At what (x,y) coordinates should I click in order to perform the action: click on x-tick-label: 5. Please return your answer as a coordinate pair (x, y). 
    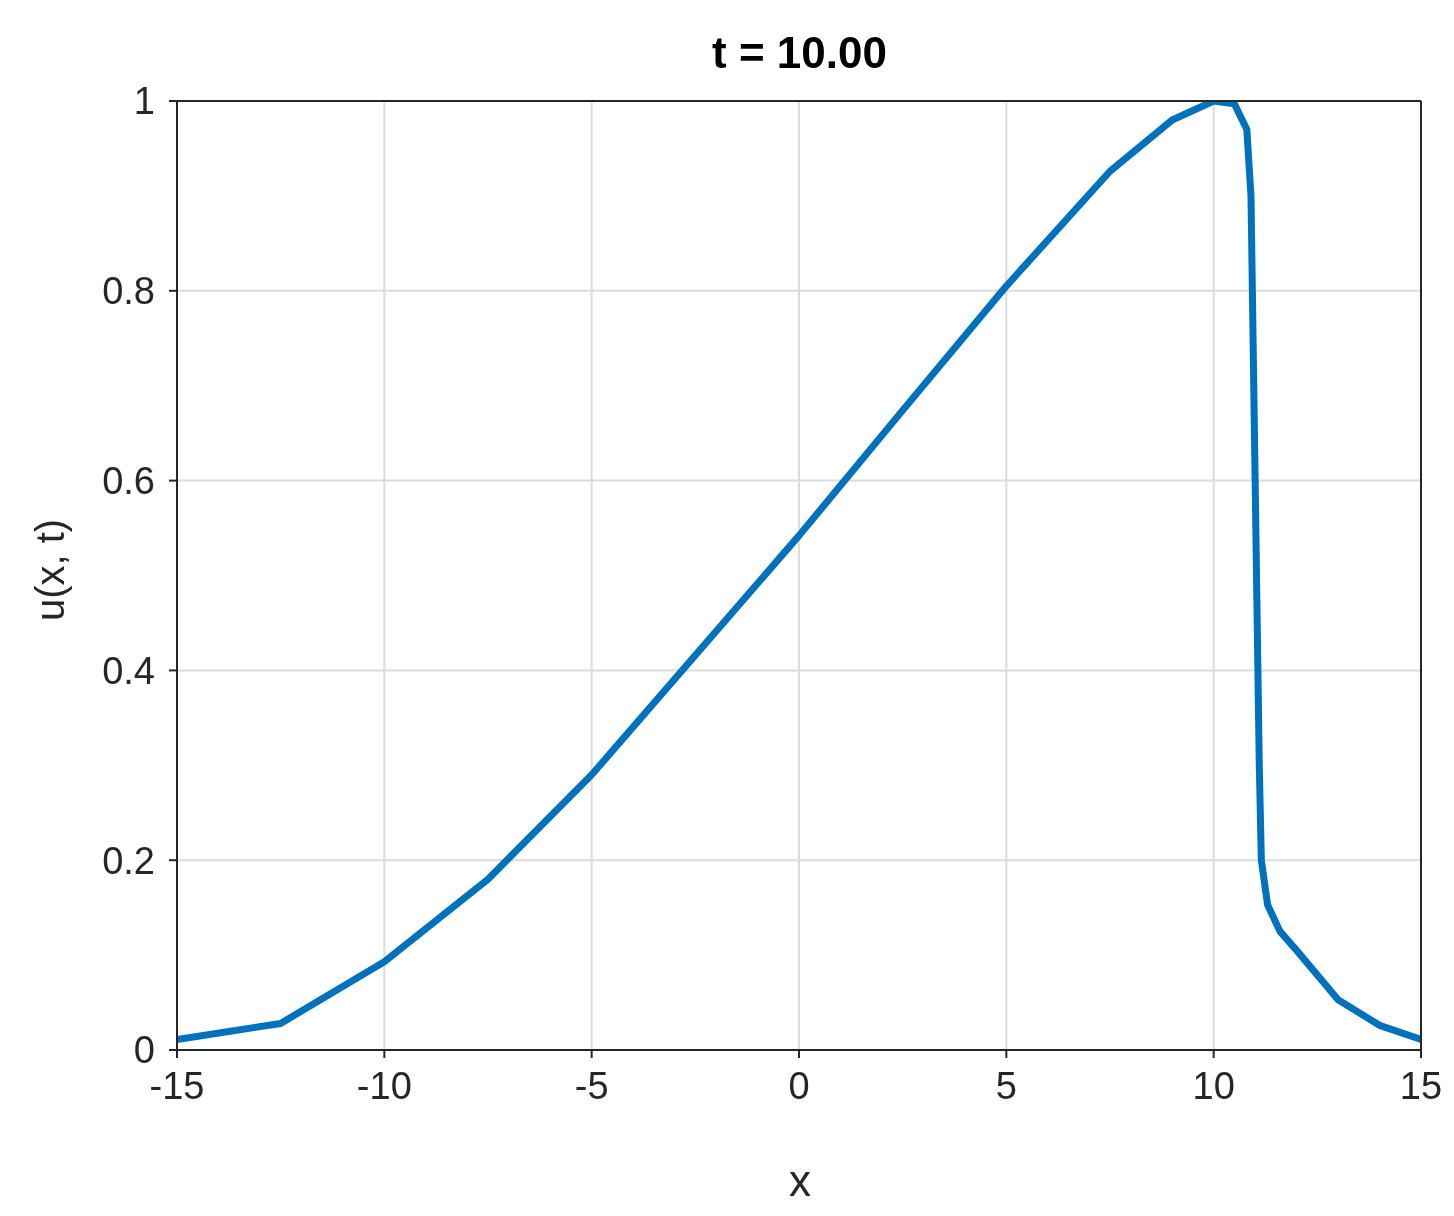
    Looking at the image, I should click on (1006, 1085).